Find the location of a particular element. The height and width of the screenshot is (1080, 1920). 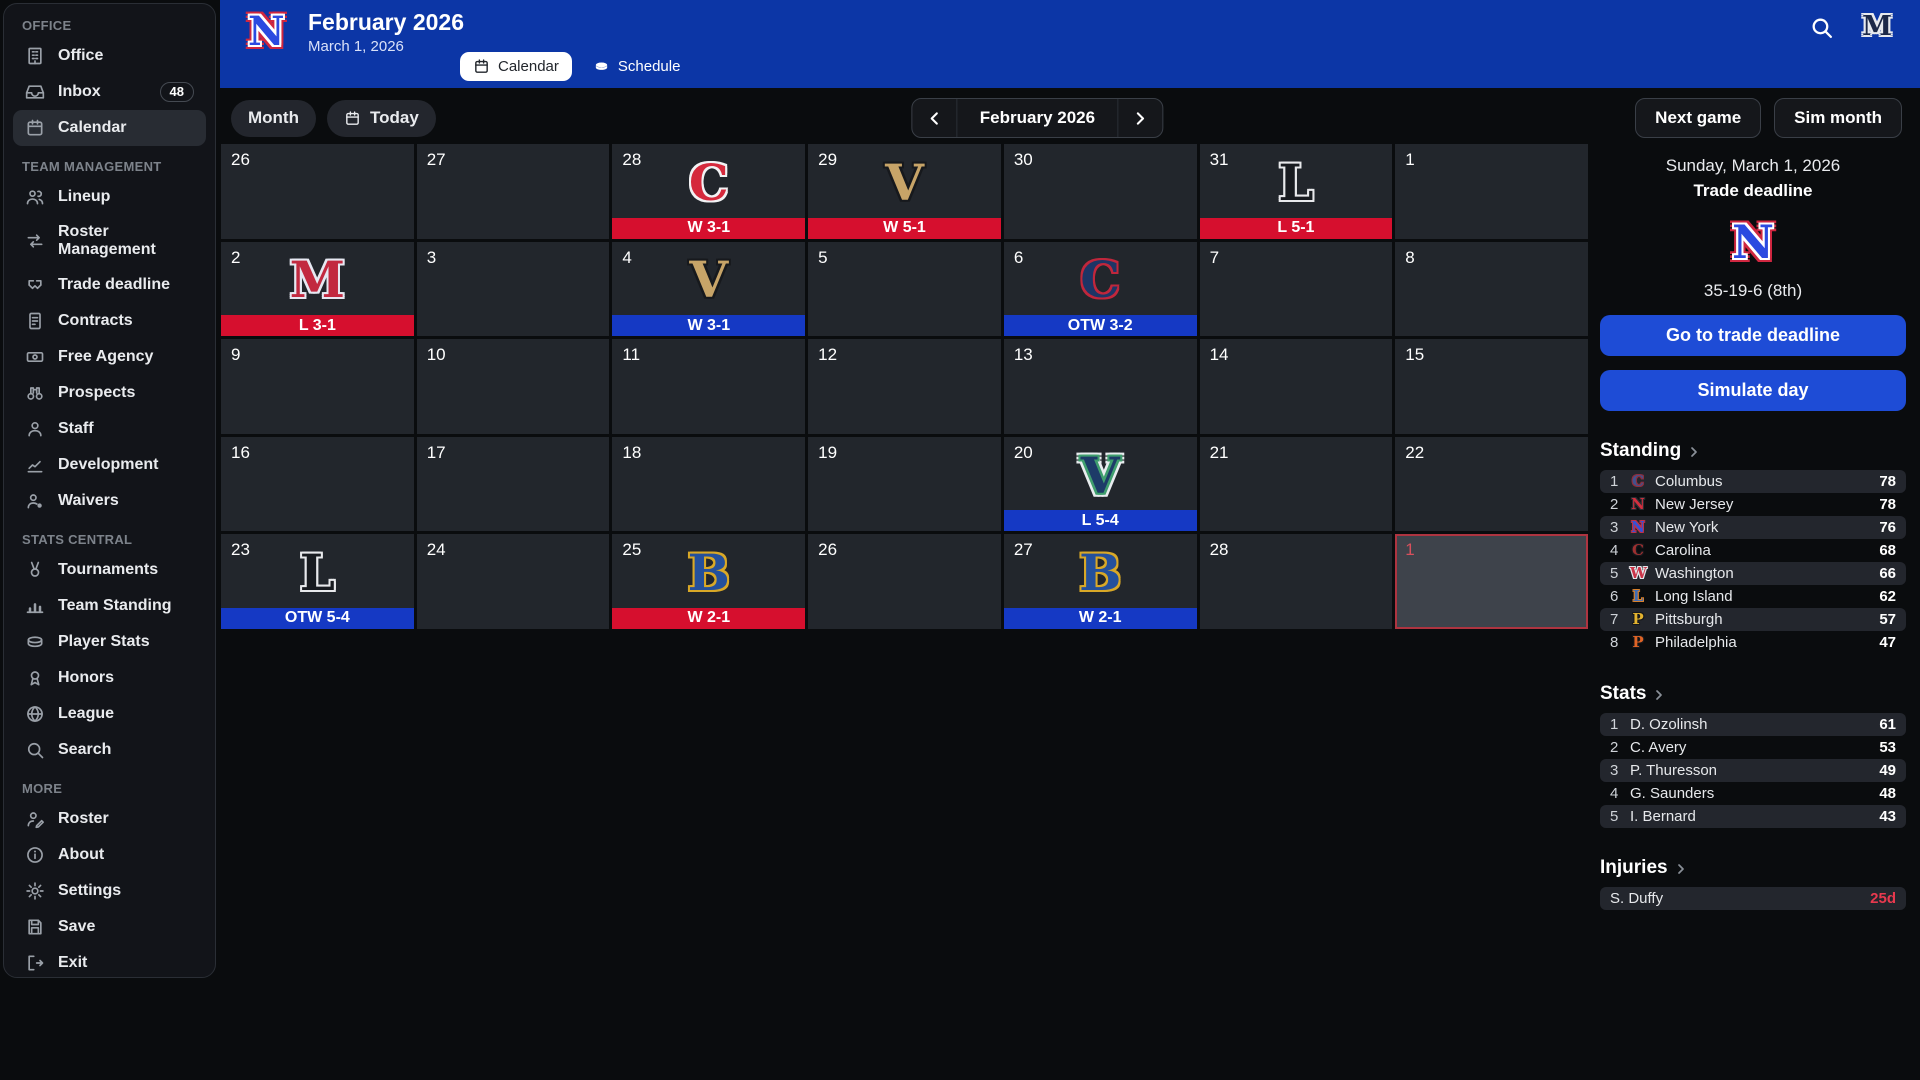

calendar-day-cell: 4 V W 3-1 is located at coordinates (709, 289).